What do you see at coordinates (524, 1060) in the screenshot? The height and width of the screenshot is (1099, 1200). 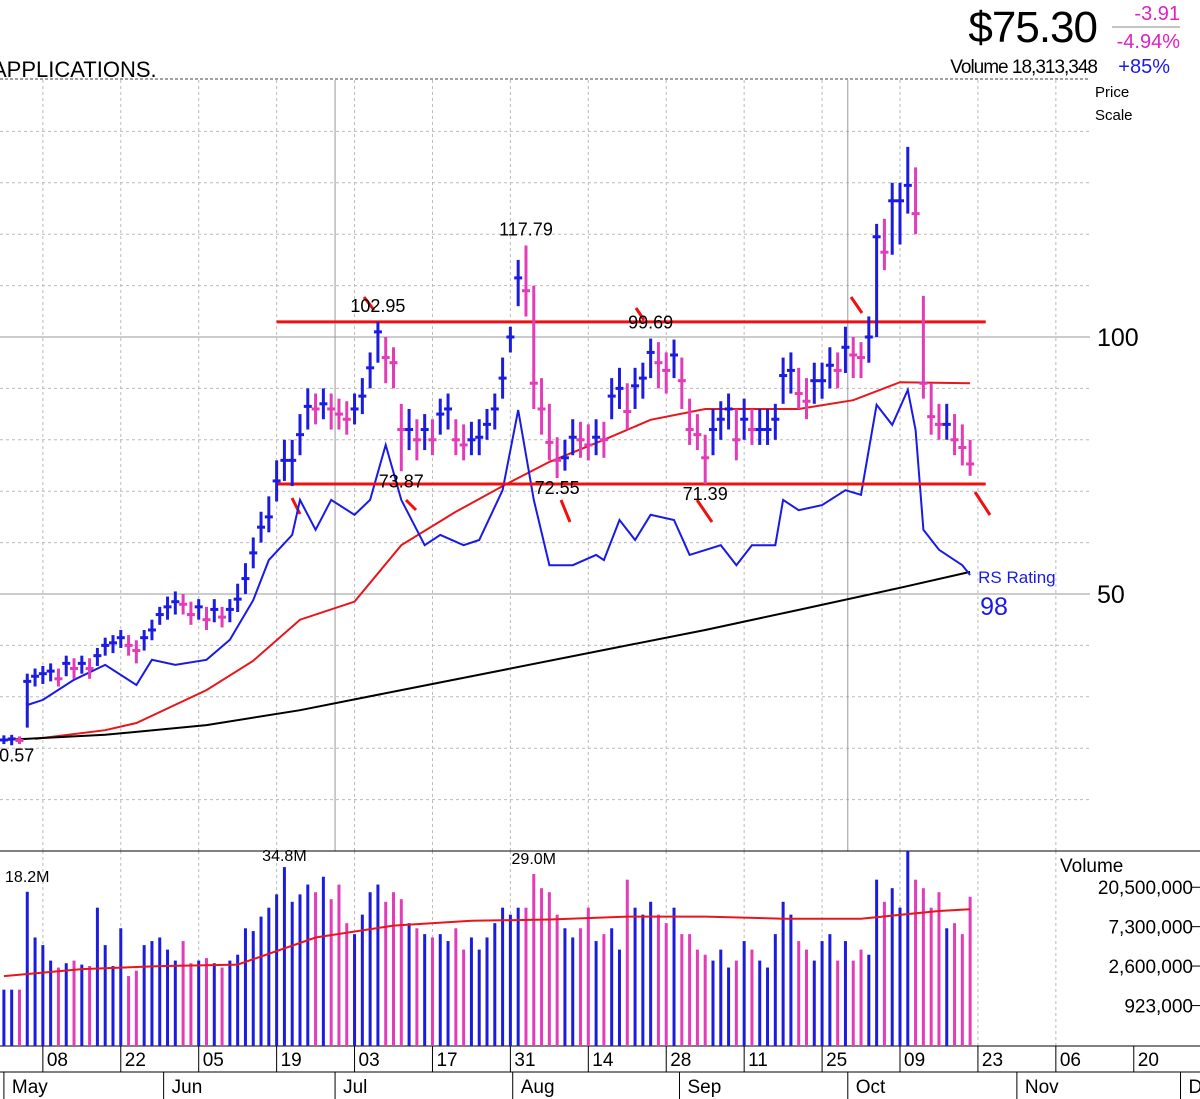 I see `x-tick-label: 31` at bounding box center [524, 1060].